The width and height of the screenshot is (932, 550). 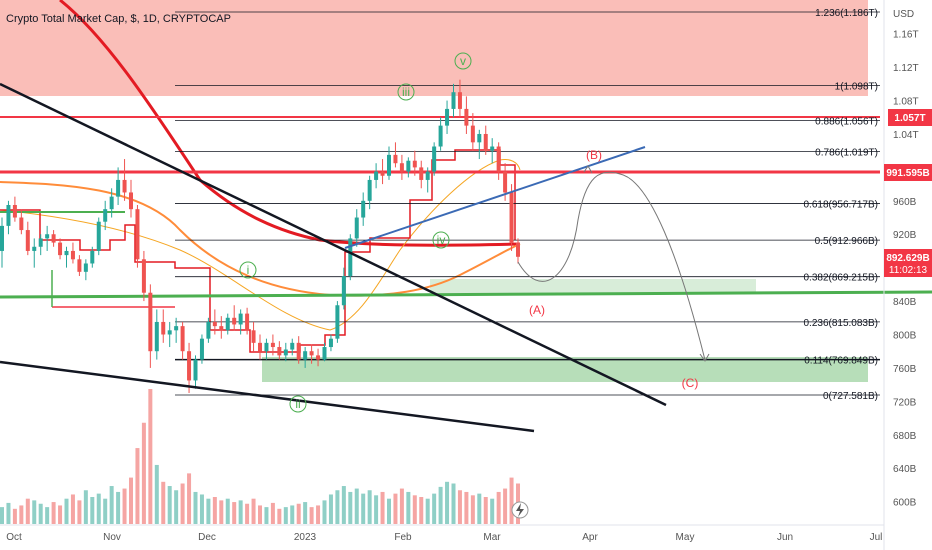 I want to click on price-tag-current-label: 892.629B, so click(x=907, y=258).